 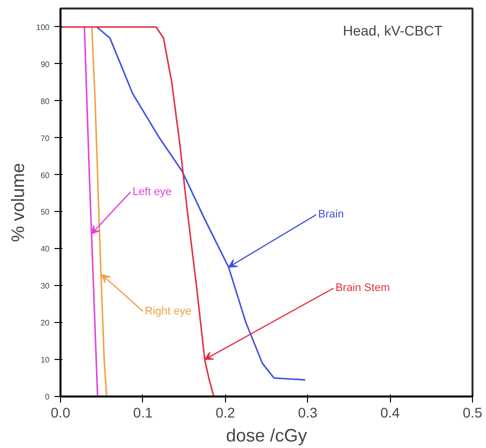 I want to click on y-tick-label: 30, so click(x=45, y=286).